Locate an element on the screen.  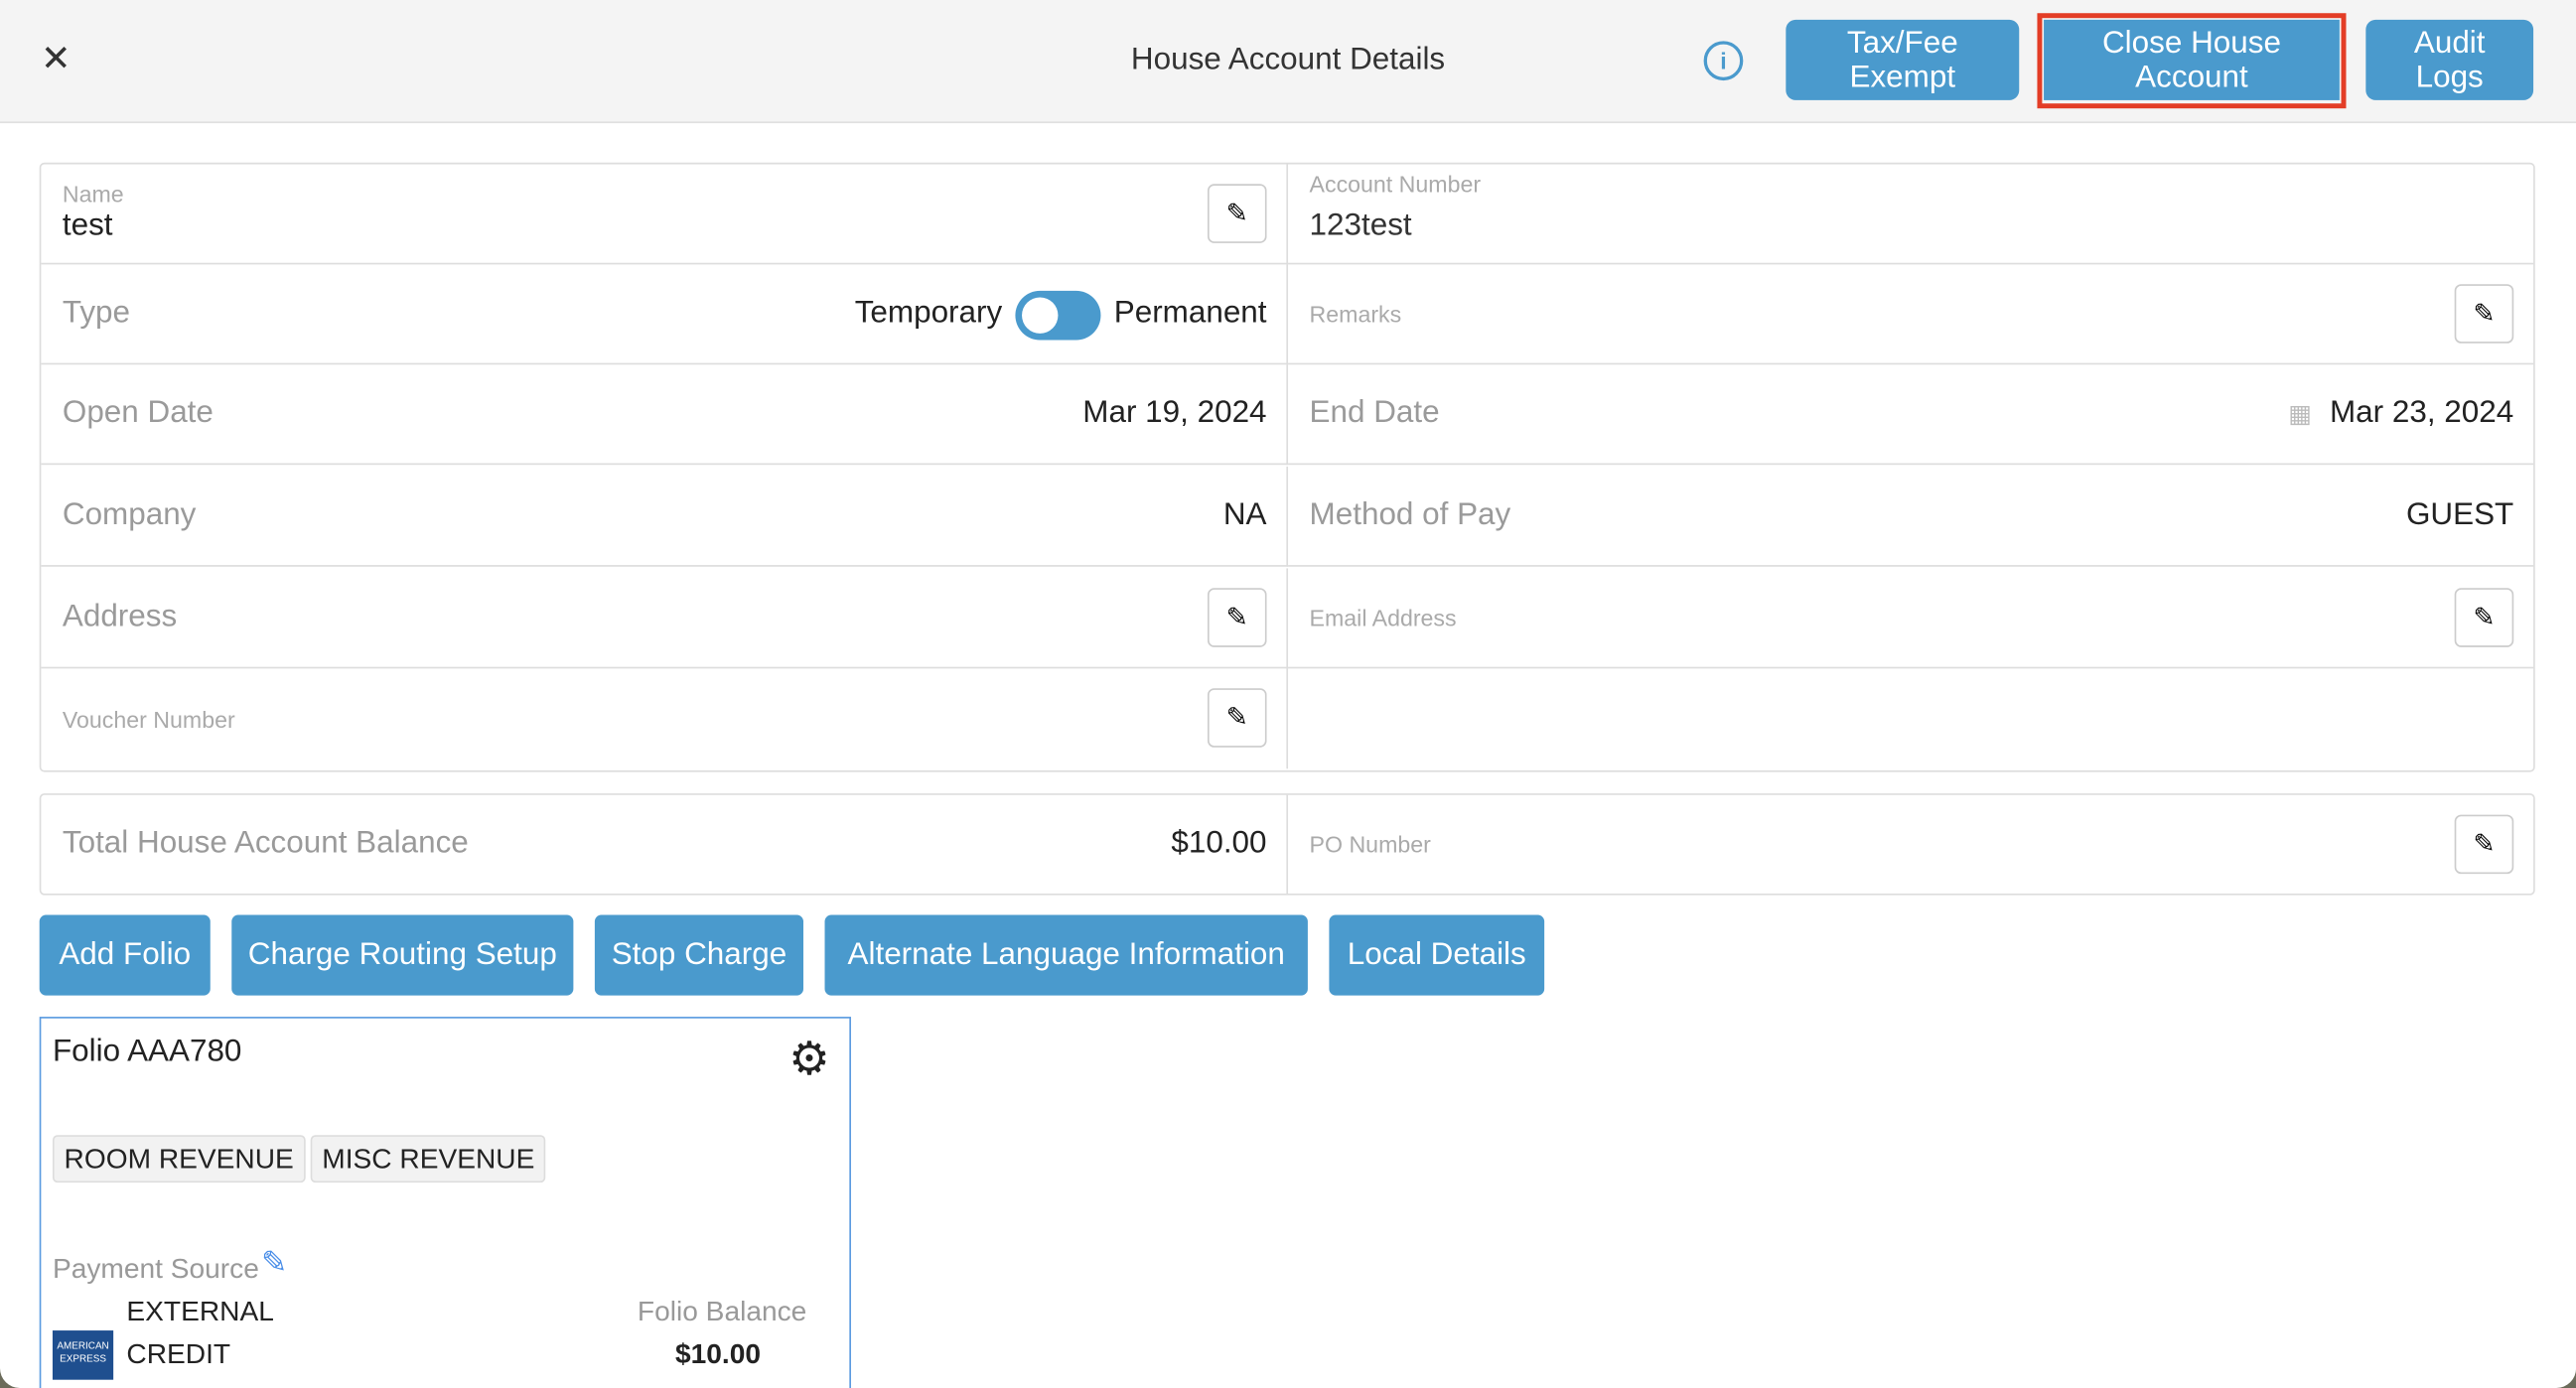
edit-payment-source-icon: ✎ is located at coordinates (275, 1264).